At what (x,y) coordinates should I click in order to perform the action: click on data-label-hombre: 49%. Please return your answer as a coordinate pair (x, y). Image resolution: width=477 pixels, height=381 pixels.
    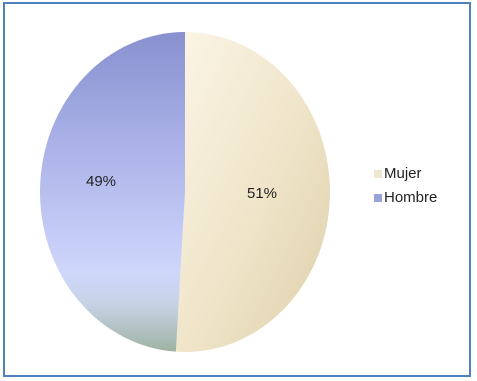
    Looking at the image, I should click on (101, 181).